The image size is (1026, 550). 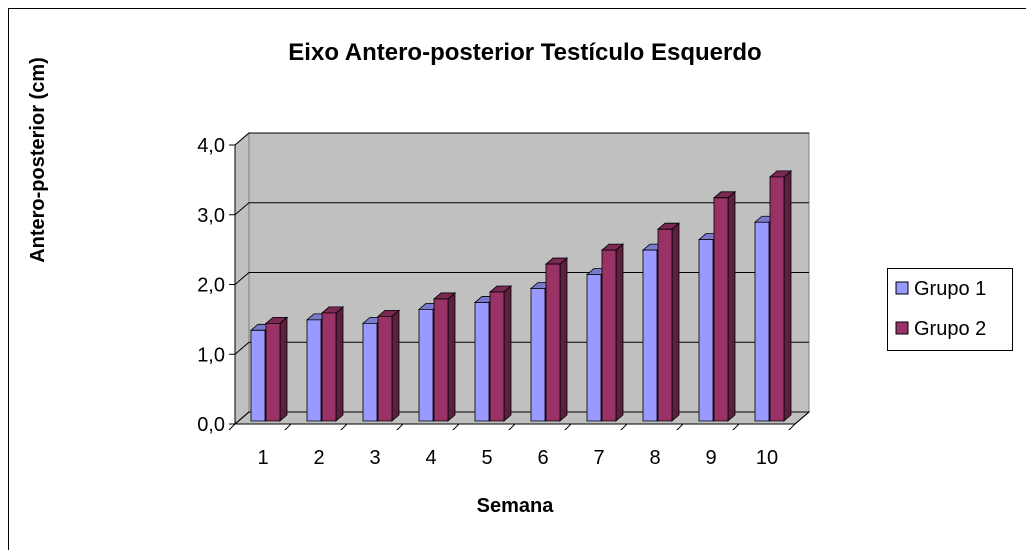 I want to click on legend-label: Grupo 1, so click(x=950, y=289).